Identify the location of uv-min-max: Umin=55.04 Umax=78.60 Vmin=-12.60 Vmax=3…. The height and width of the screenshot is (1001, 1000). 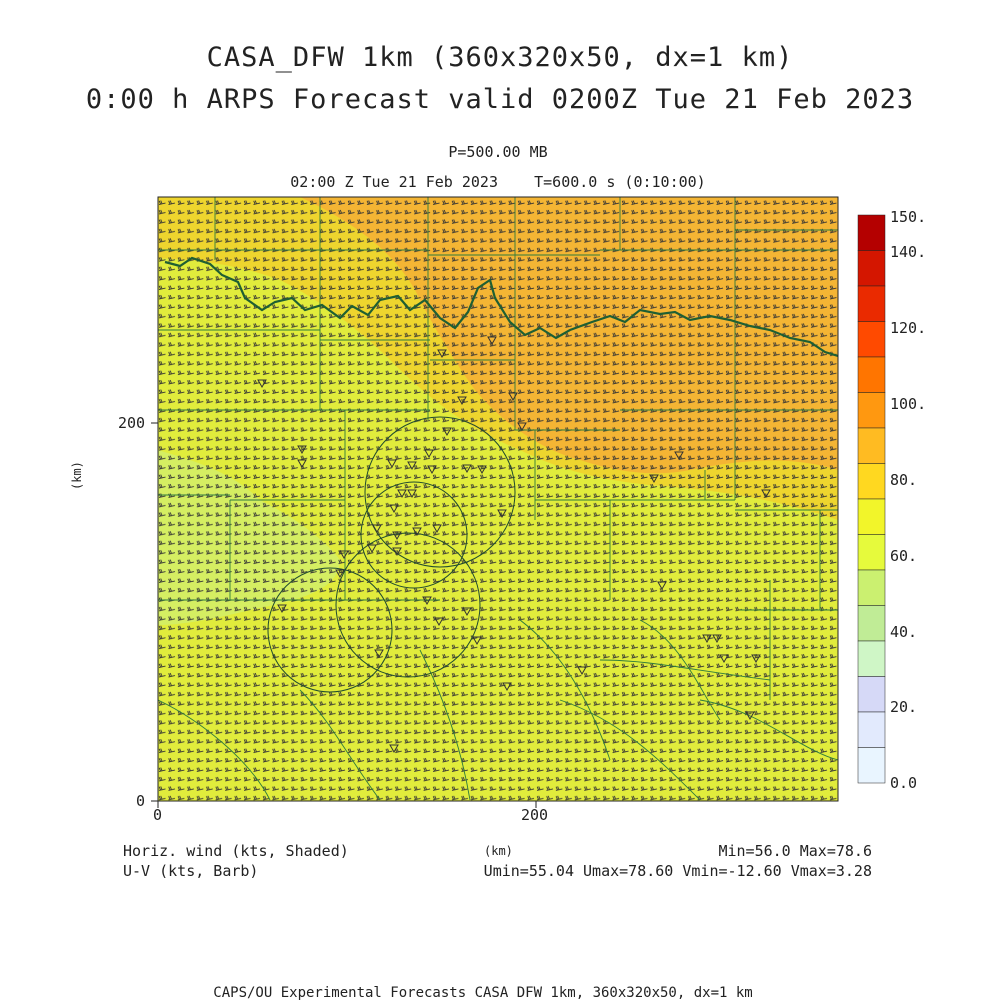
(677, 871).